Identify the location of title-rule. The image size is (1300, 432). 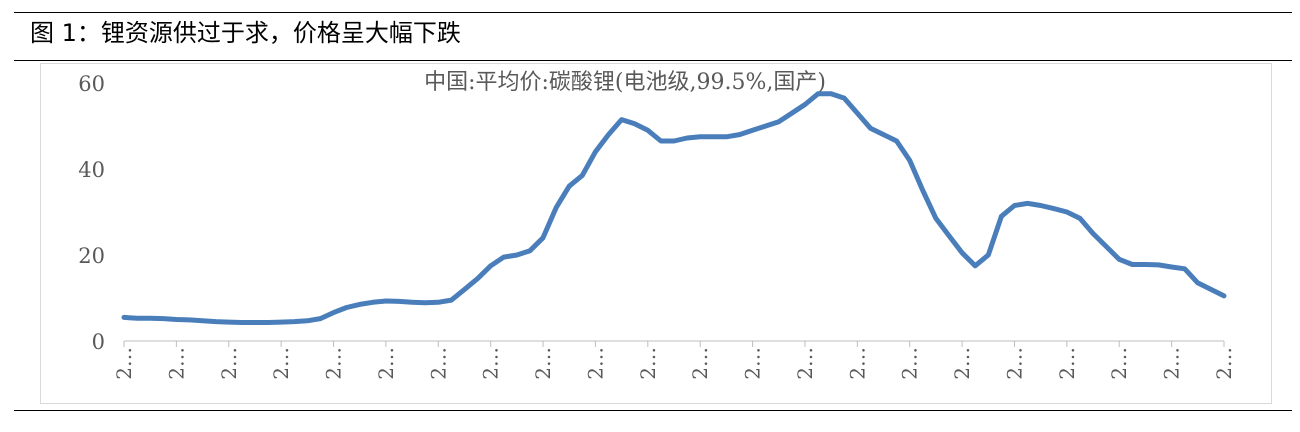
(653, 60).